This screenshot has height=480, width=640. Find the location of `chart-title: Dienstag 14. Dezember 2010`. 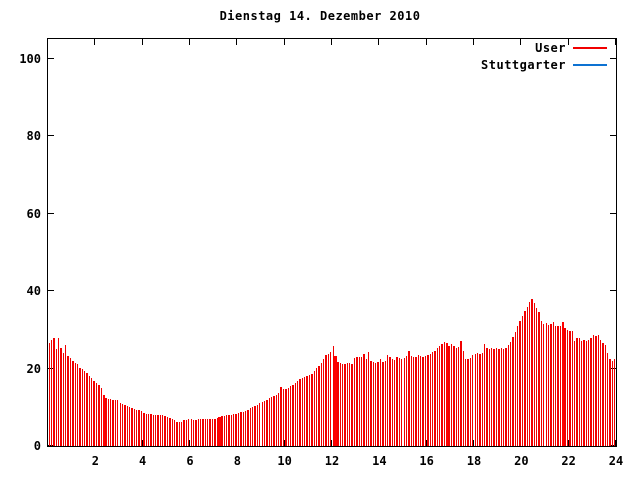

chart-title: Dienstag 14. Dezember 2010 is located at coordinates (320, 16).